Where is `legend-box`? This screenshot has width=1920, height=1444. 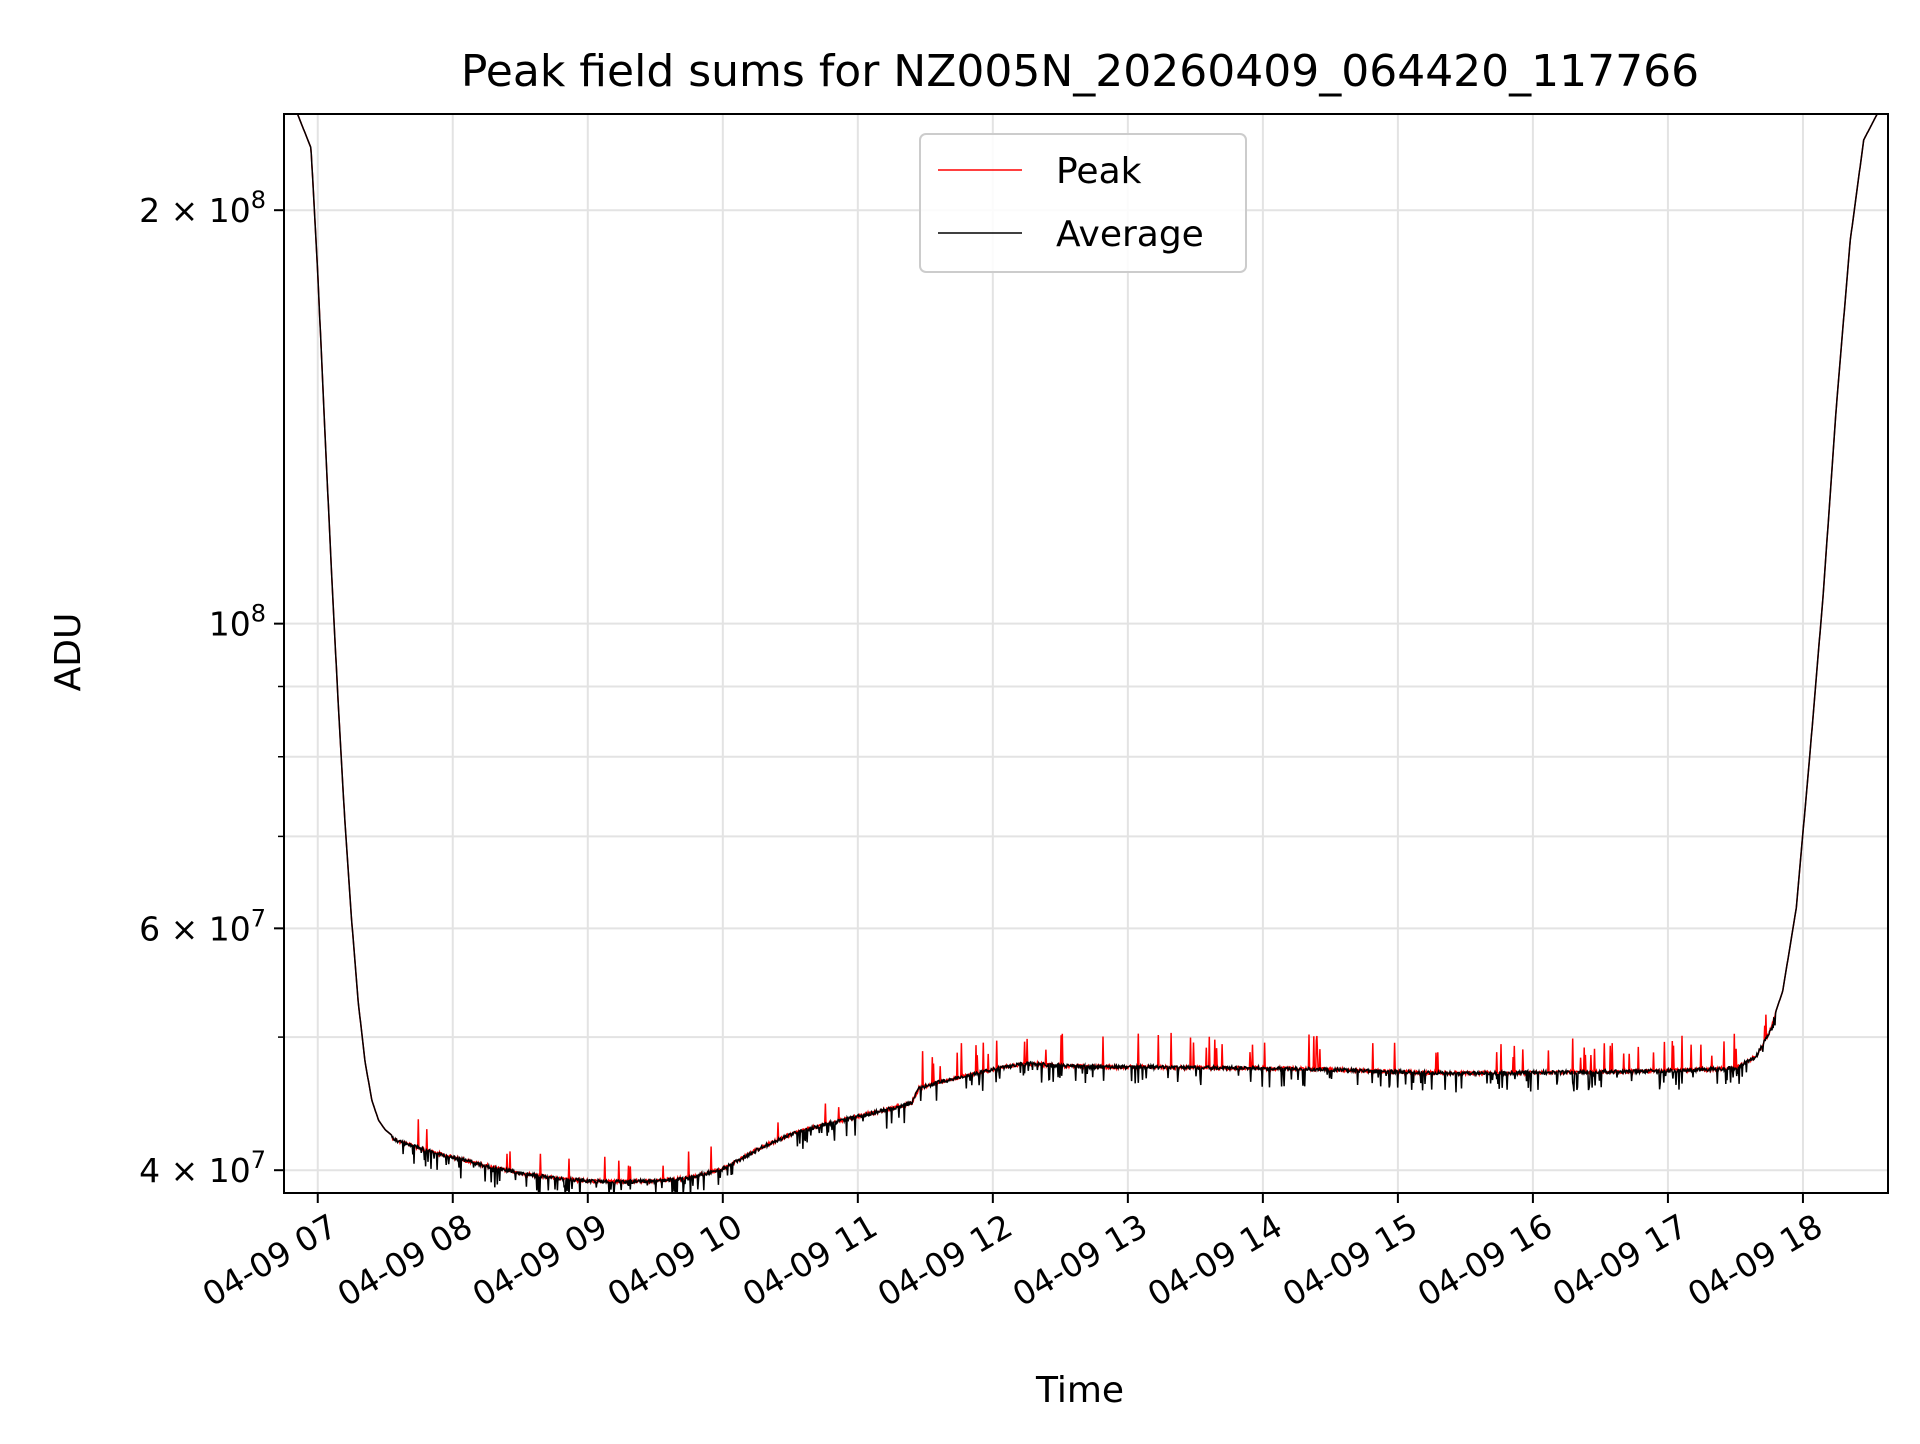
legend-box is located at coordinates (1083, 203).